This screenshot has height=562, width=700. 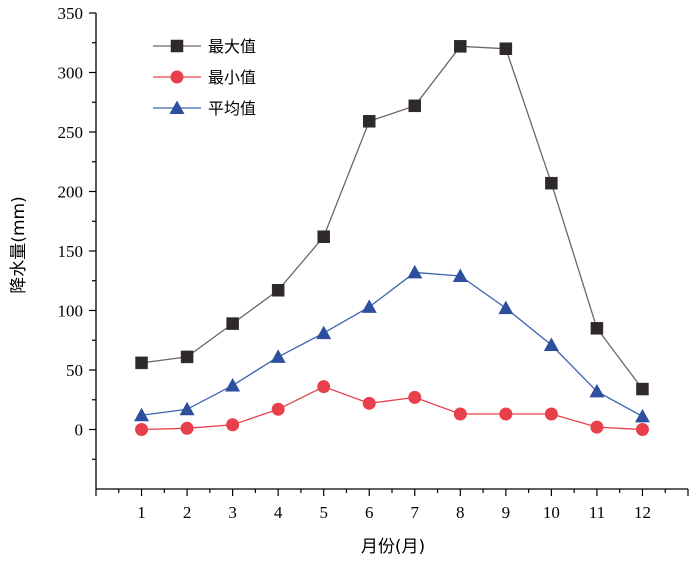 I want to click on x-tick-label: 11, so click(x=597, y=512).